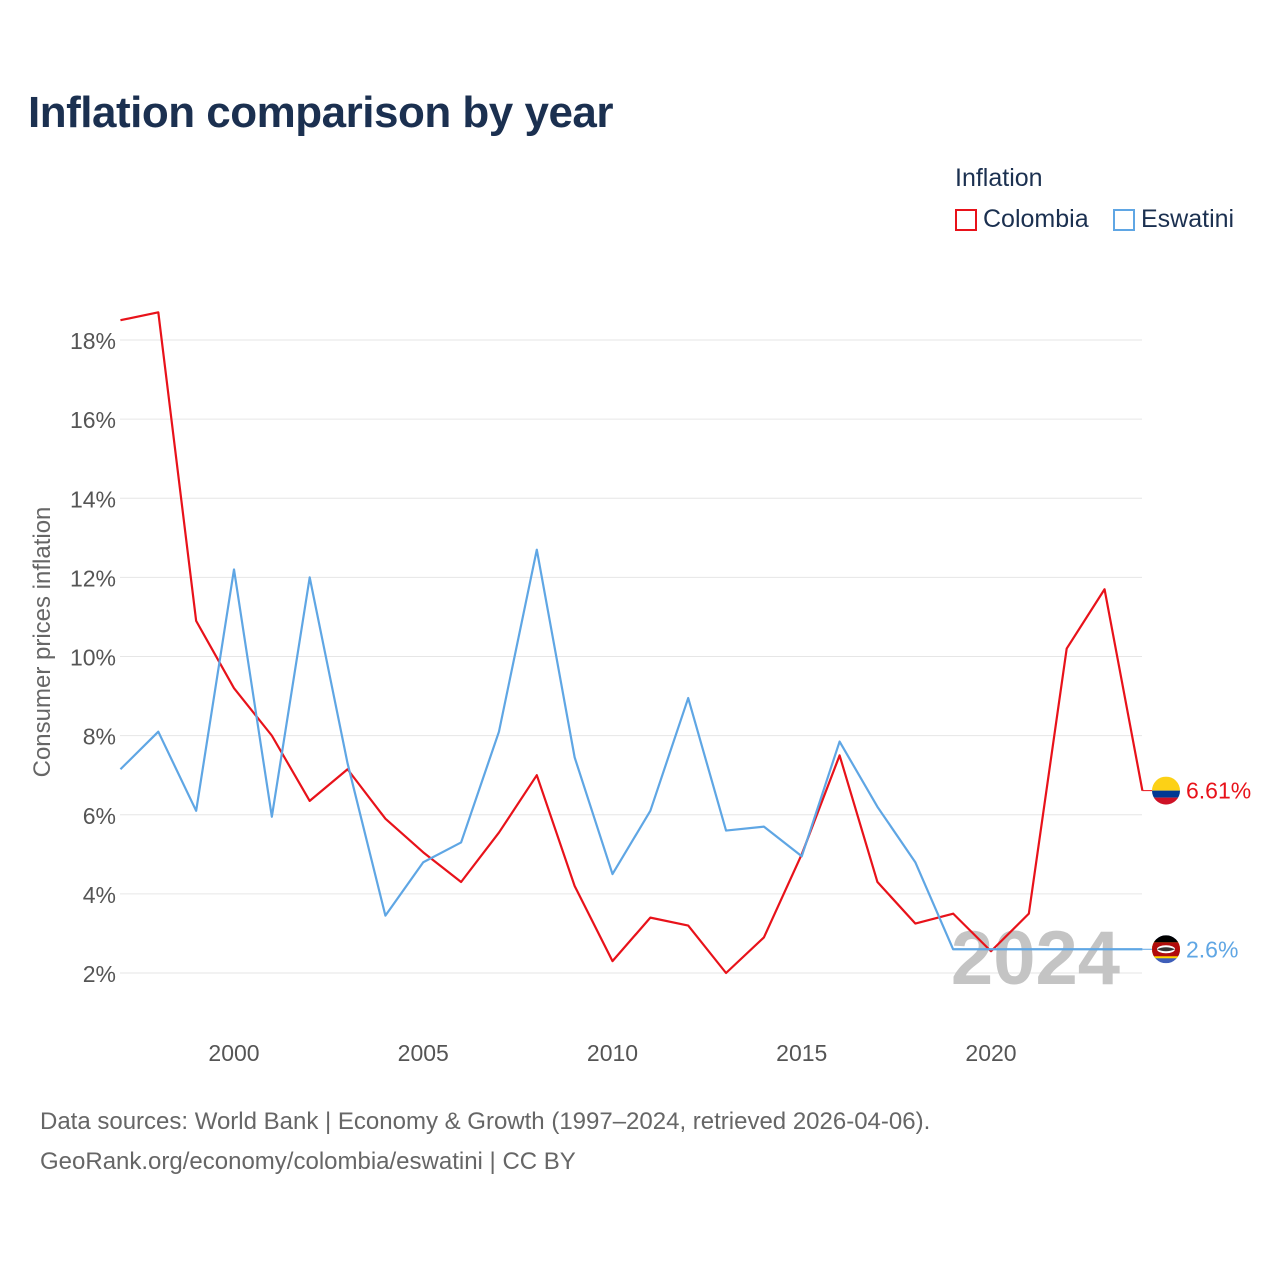 Image resolution: width=1280 pixels, height=1280 pixels. What do you see at coordinates (1036, 219) in the screenshot?
I see `legend-label-colombia: Colombia` at bounding box center [1036, 219].